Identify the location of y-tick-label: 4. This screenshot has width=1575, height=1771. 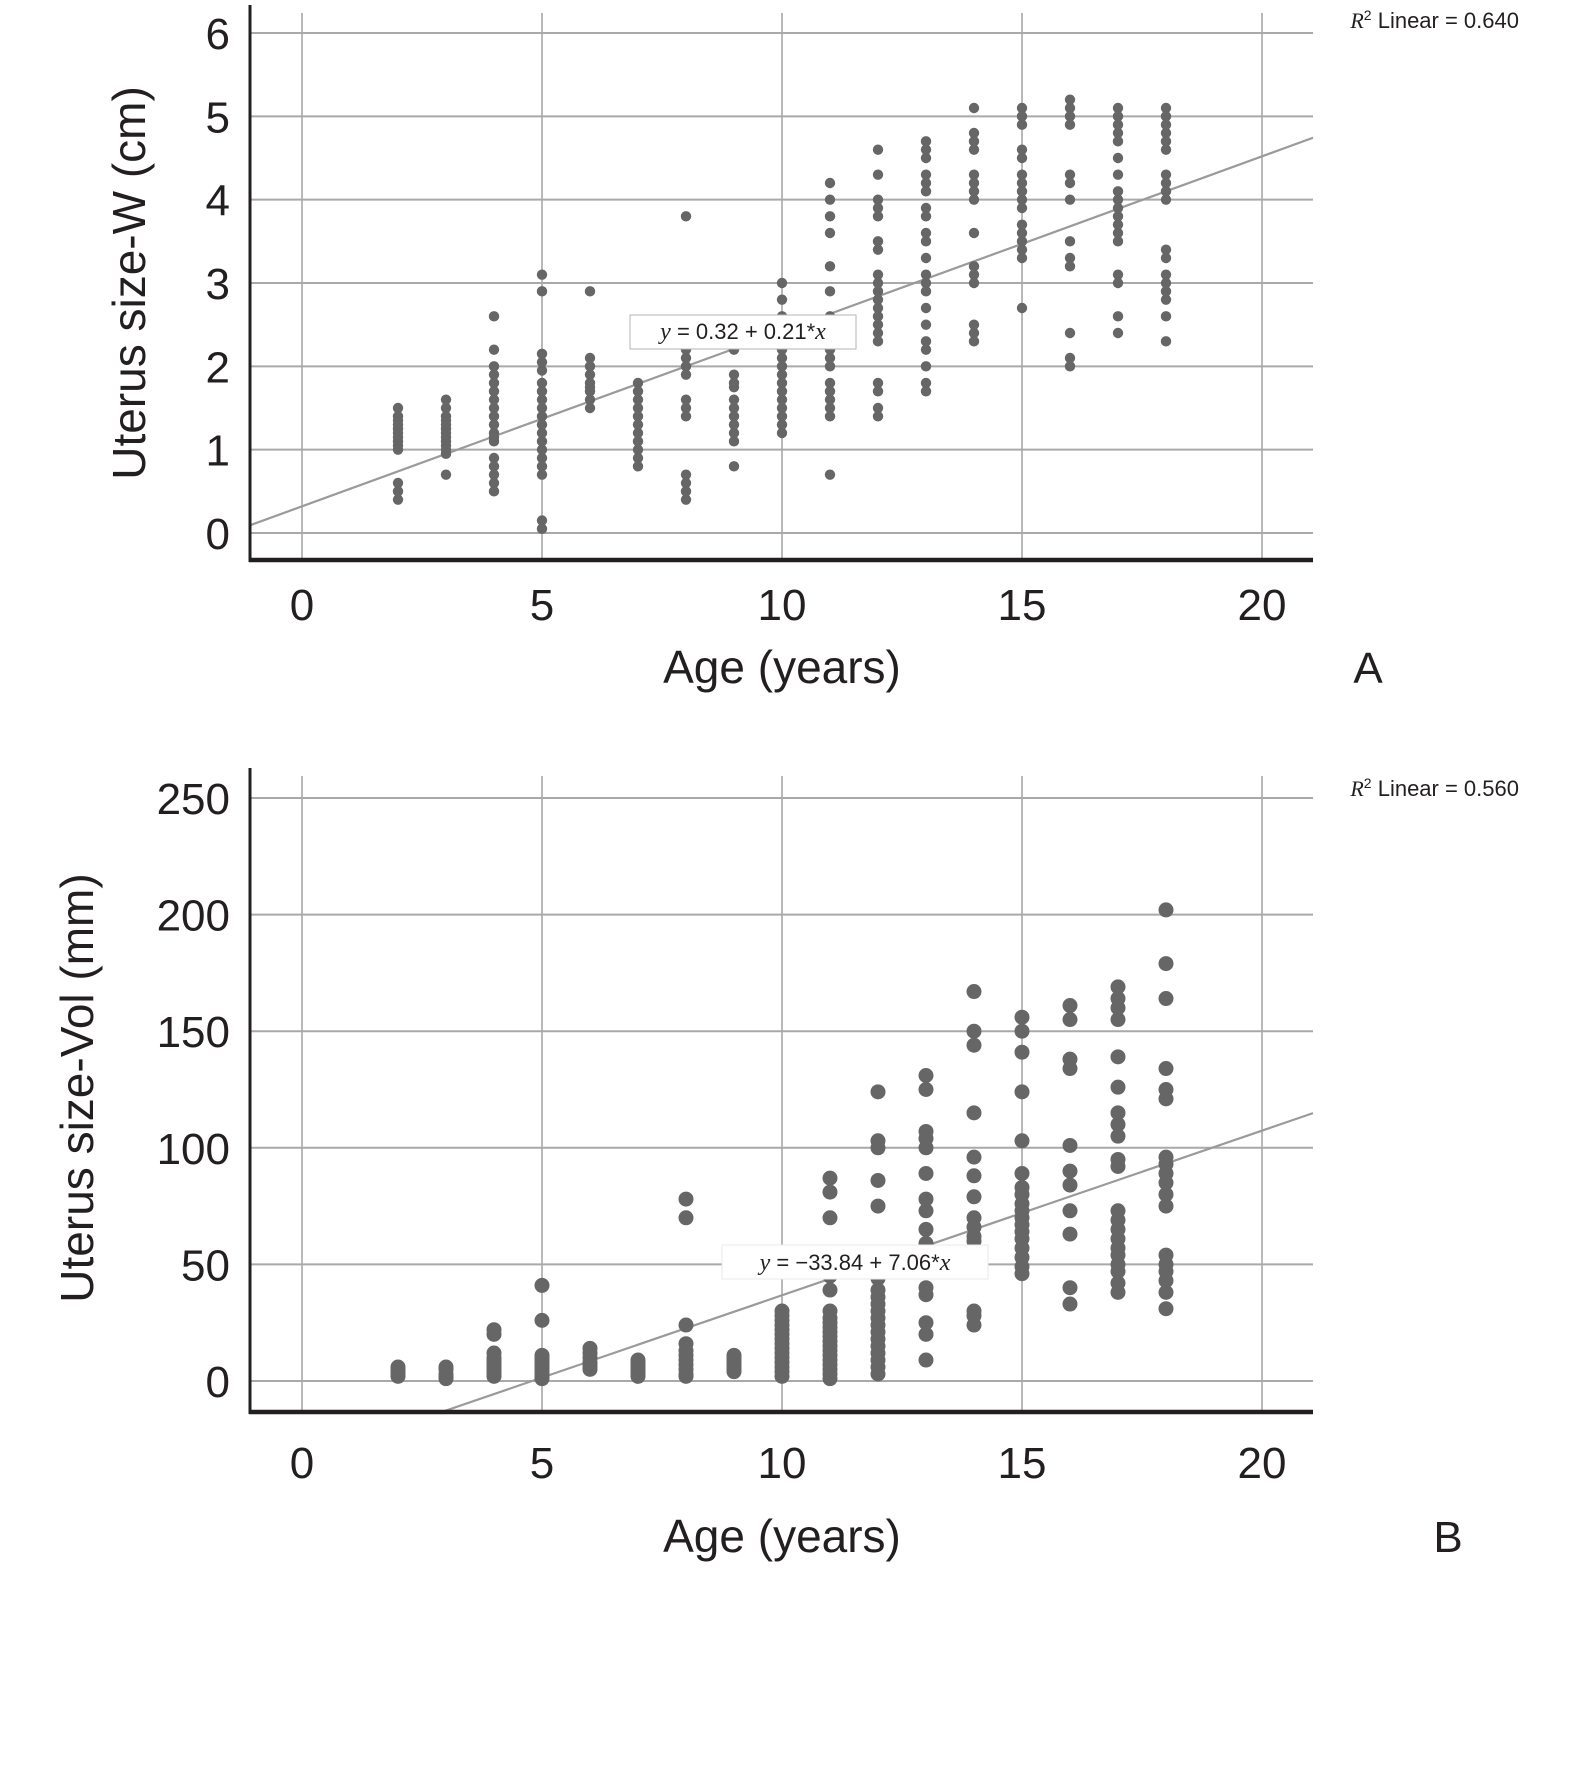
(218, 201).